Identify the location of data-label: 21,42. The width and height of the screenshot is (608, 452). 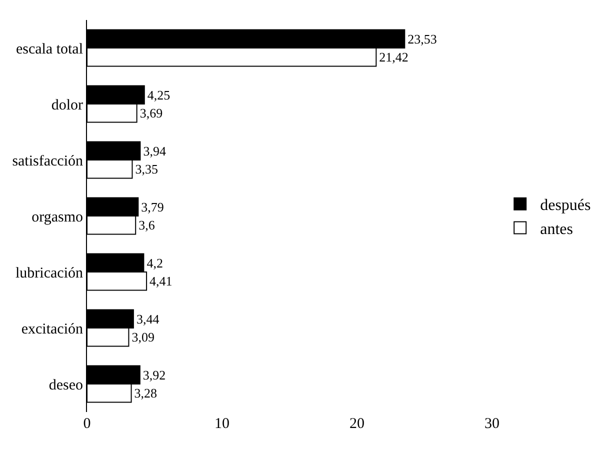
(393, 57).